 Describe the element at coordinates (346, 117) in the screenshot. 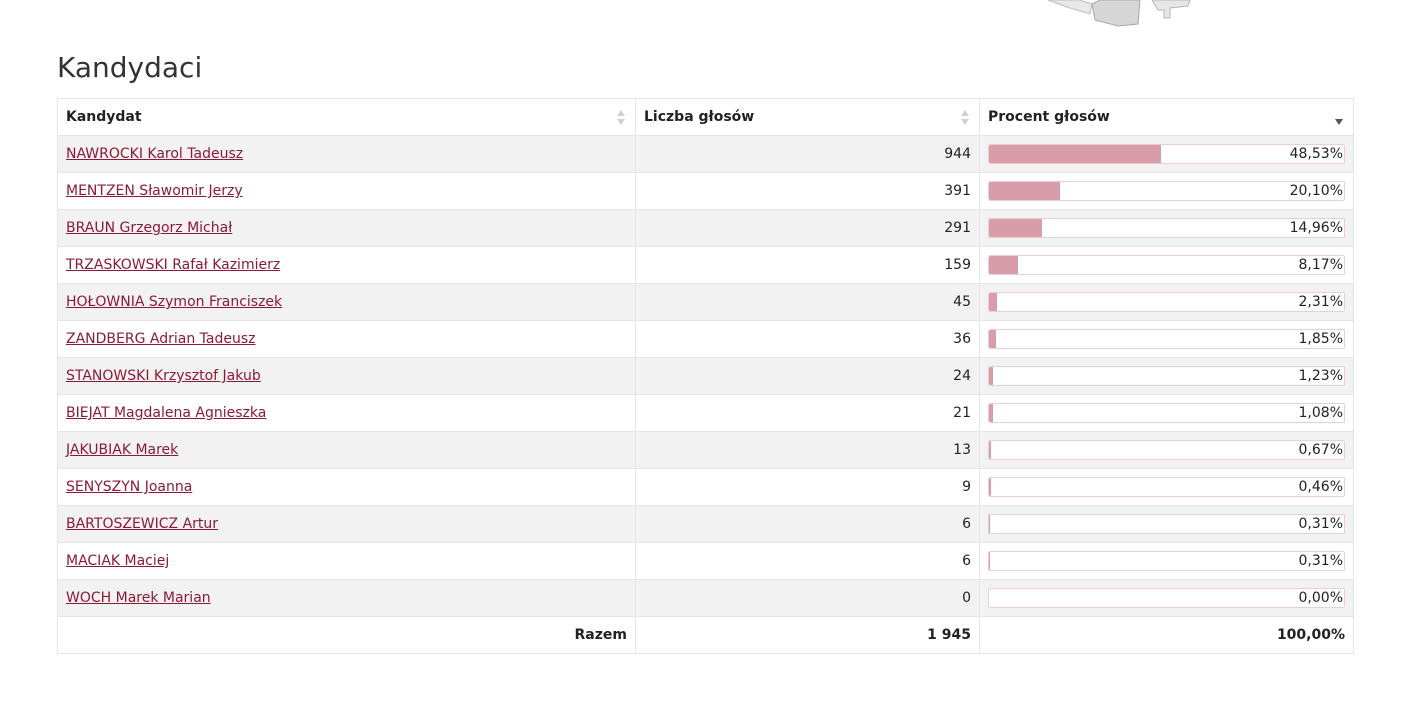

I see `column-header-candidate: Kandydat` at that location.